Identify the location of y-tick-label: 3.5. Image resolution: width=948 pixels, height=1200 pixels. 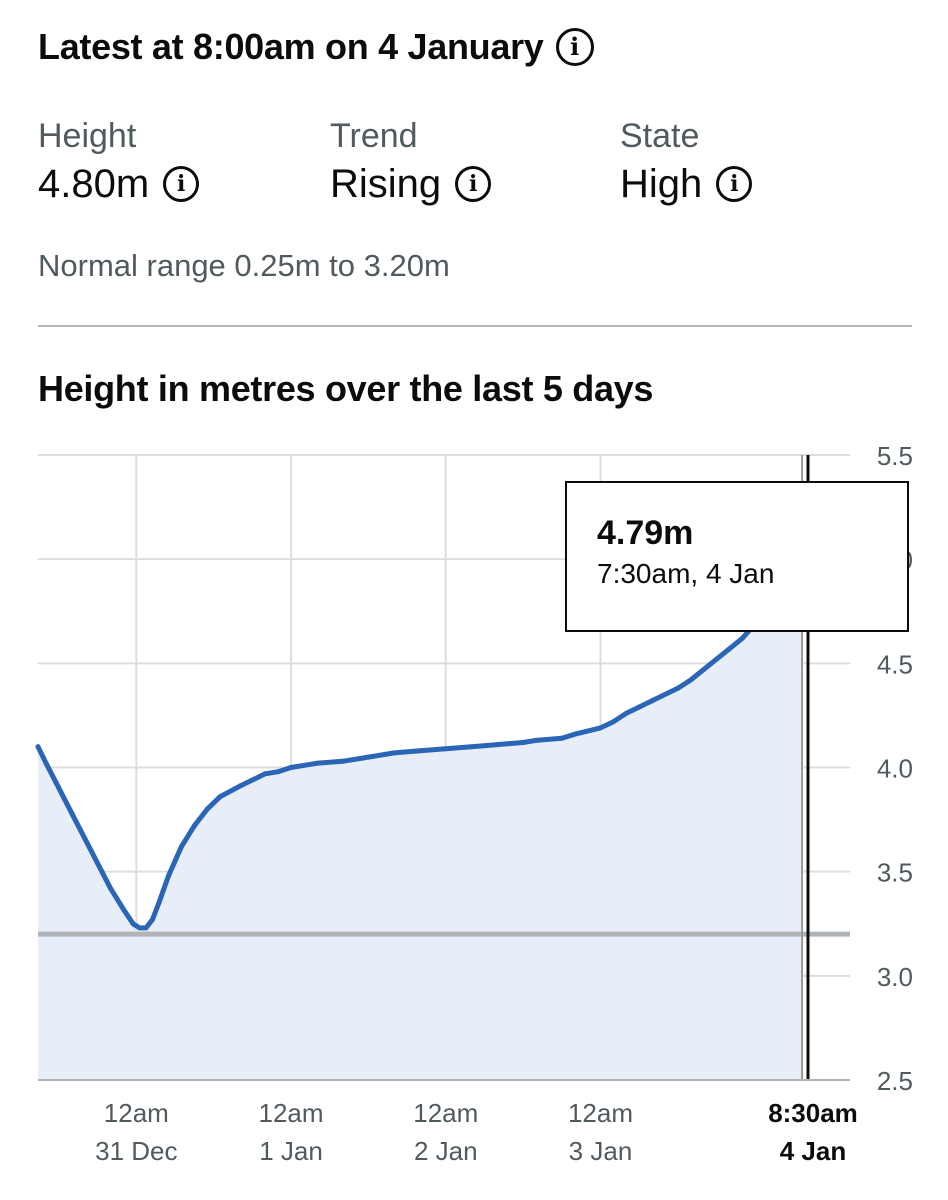
(895, 873).